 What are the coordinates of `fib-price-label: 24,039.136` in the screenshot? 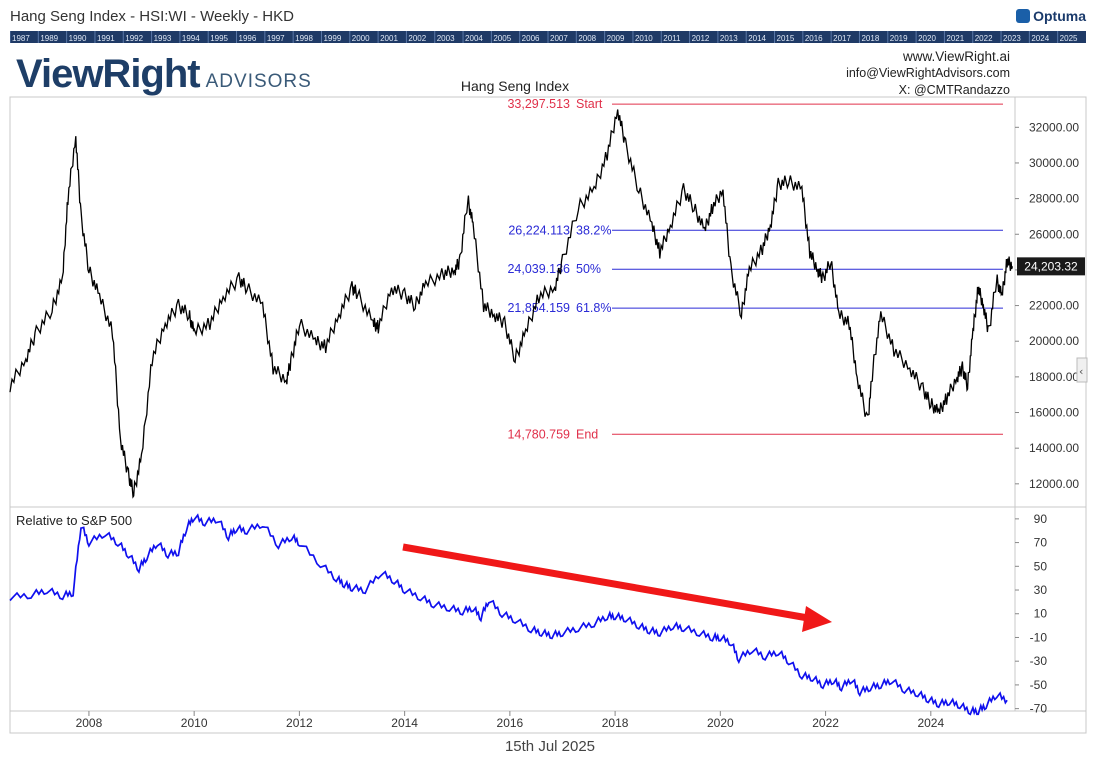 It's located at (538, 269).